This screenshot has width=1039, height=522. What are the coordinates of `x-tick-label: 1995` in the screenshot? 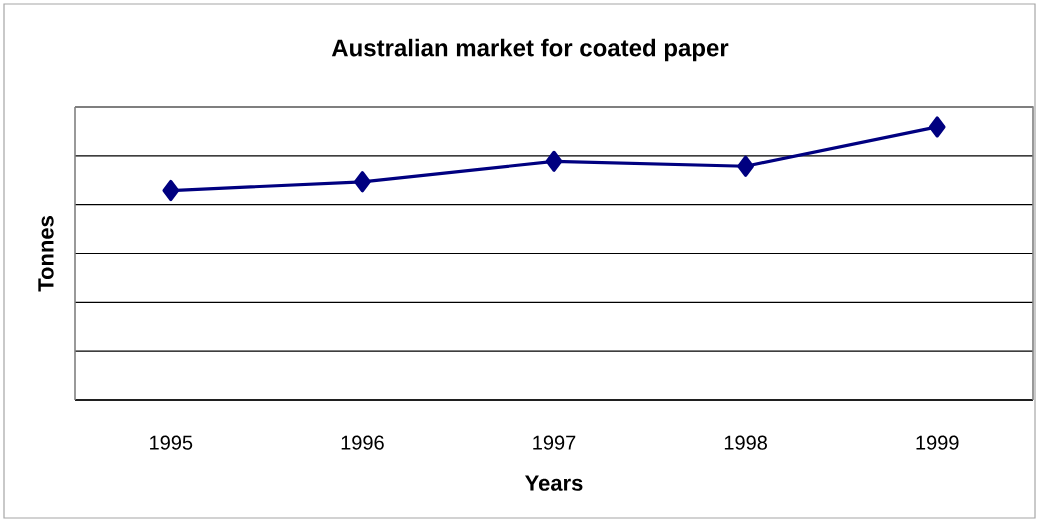 It's located at (171, 442).